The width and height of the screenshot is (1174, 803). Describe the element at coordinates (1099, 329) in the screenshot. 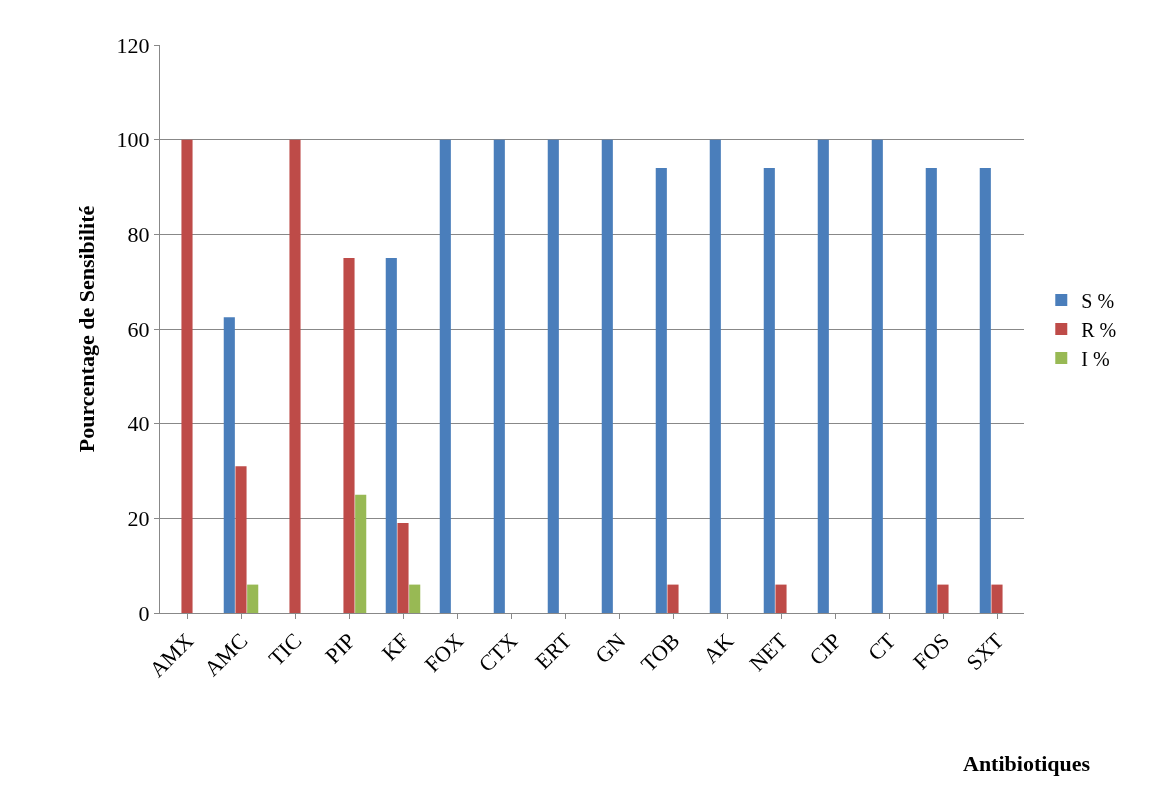

I see `legend-label: R %` at that location.